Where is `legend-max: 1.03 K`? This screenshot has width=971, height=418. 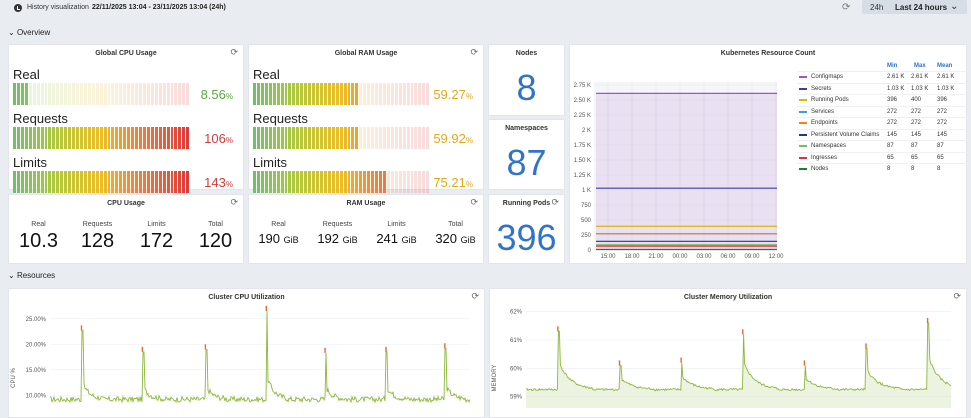 legend-max: 1.03 K is located at coordinates (920, 88).